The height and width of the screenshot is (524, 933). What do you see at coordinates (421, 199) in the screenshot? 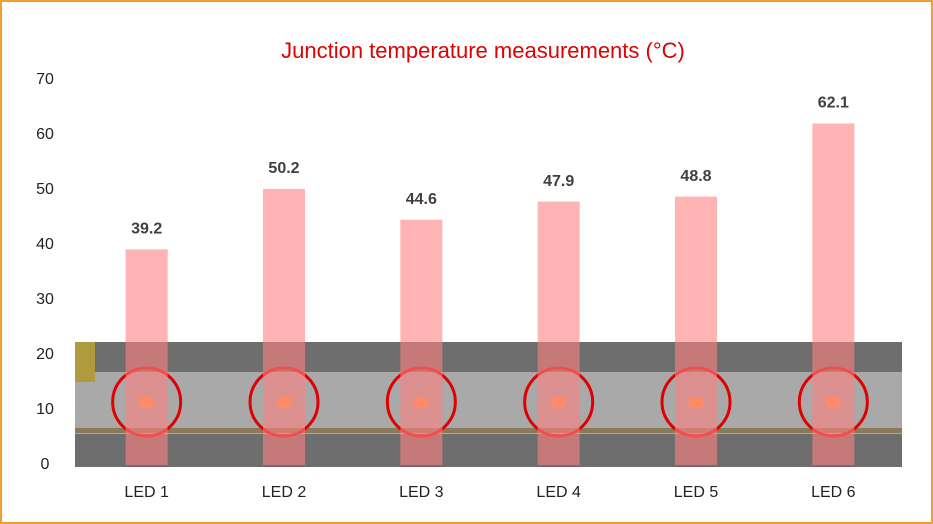
I see `value-label: 44.6` at bounding box center [421, 199].